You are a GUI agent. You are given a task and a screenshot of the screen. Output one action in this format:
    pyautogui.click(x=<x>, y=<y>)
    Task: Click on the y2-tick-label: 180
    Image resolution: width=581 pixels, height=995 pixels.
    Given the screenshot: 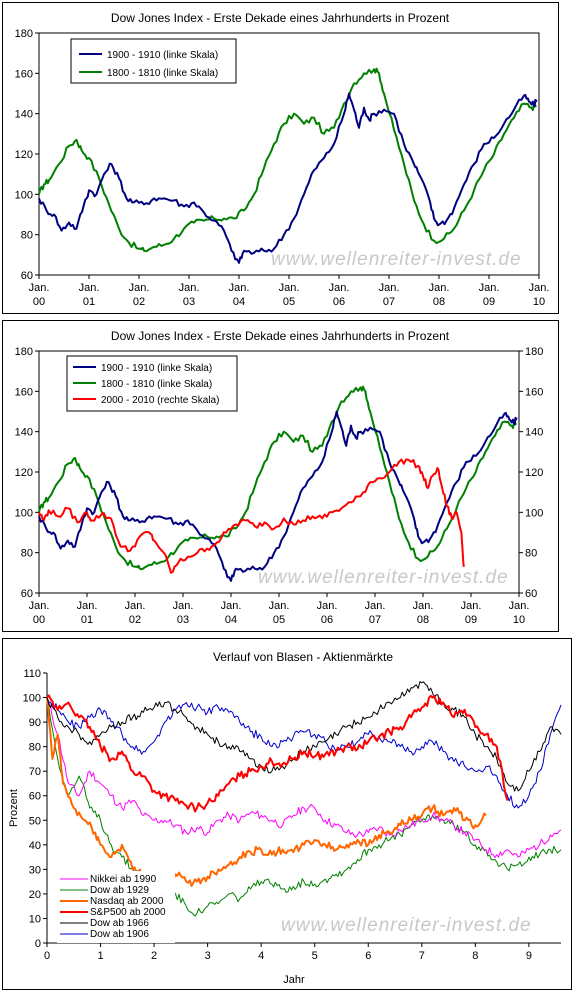 What is the action you would take?
    pyautogui.click(x=534, y=352)
    